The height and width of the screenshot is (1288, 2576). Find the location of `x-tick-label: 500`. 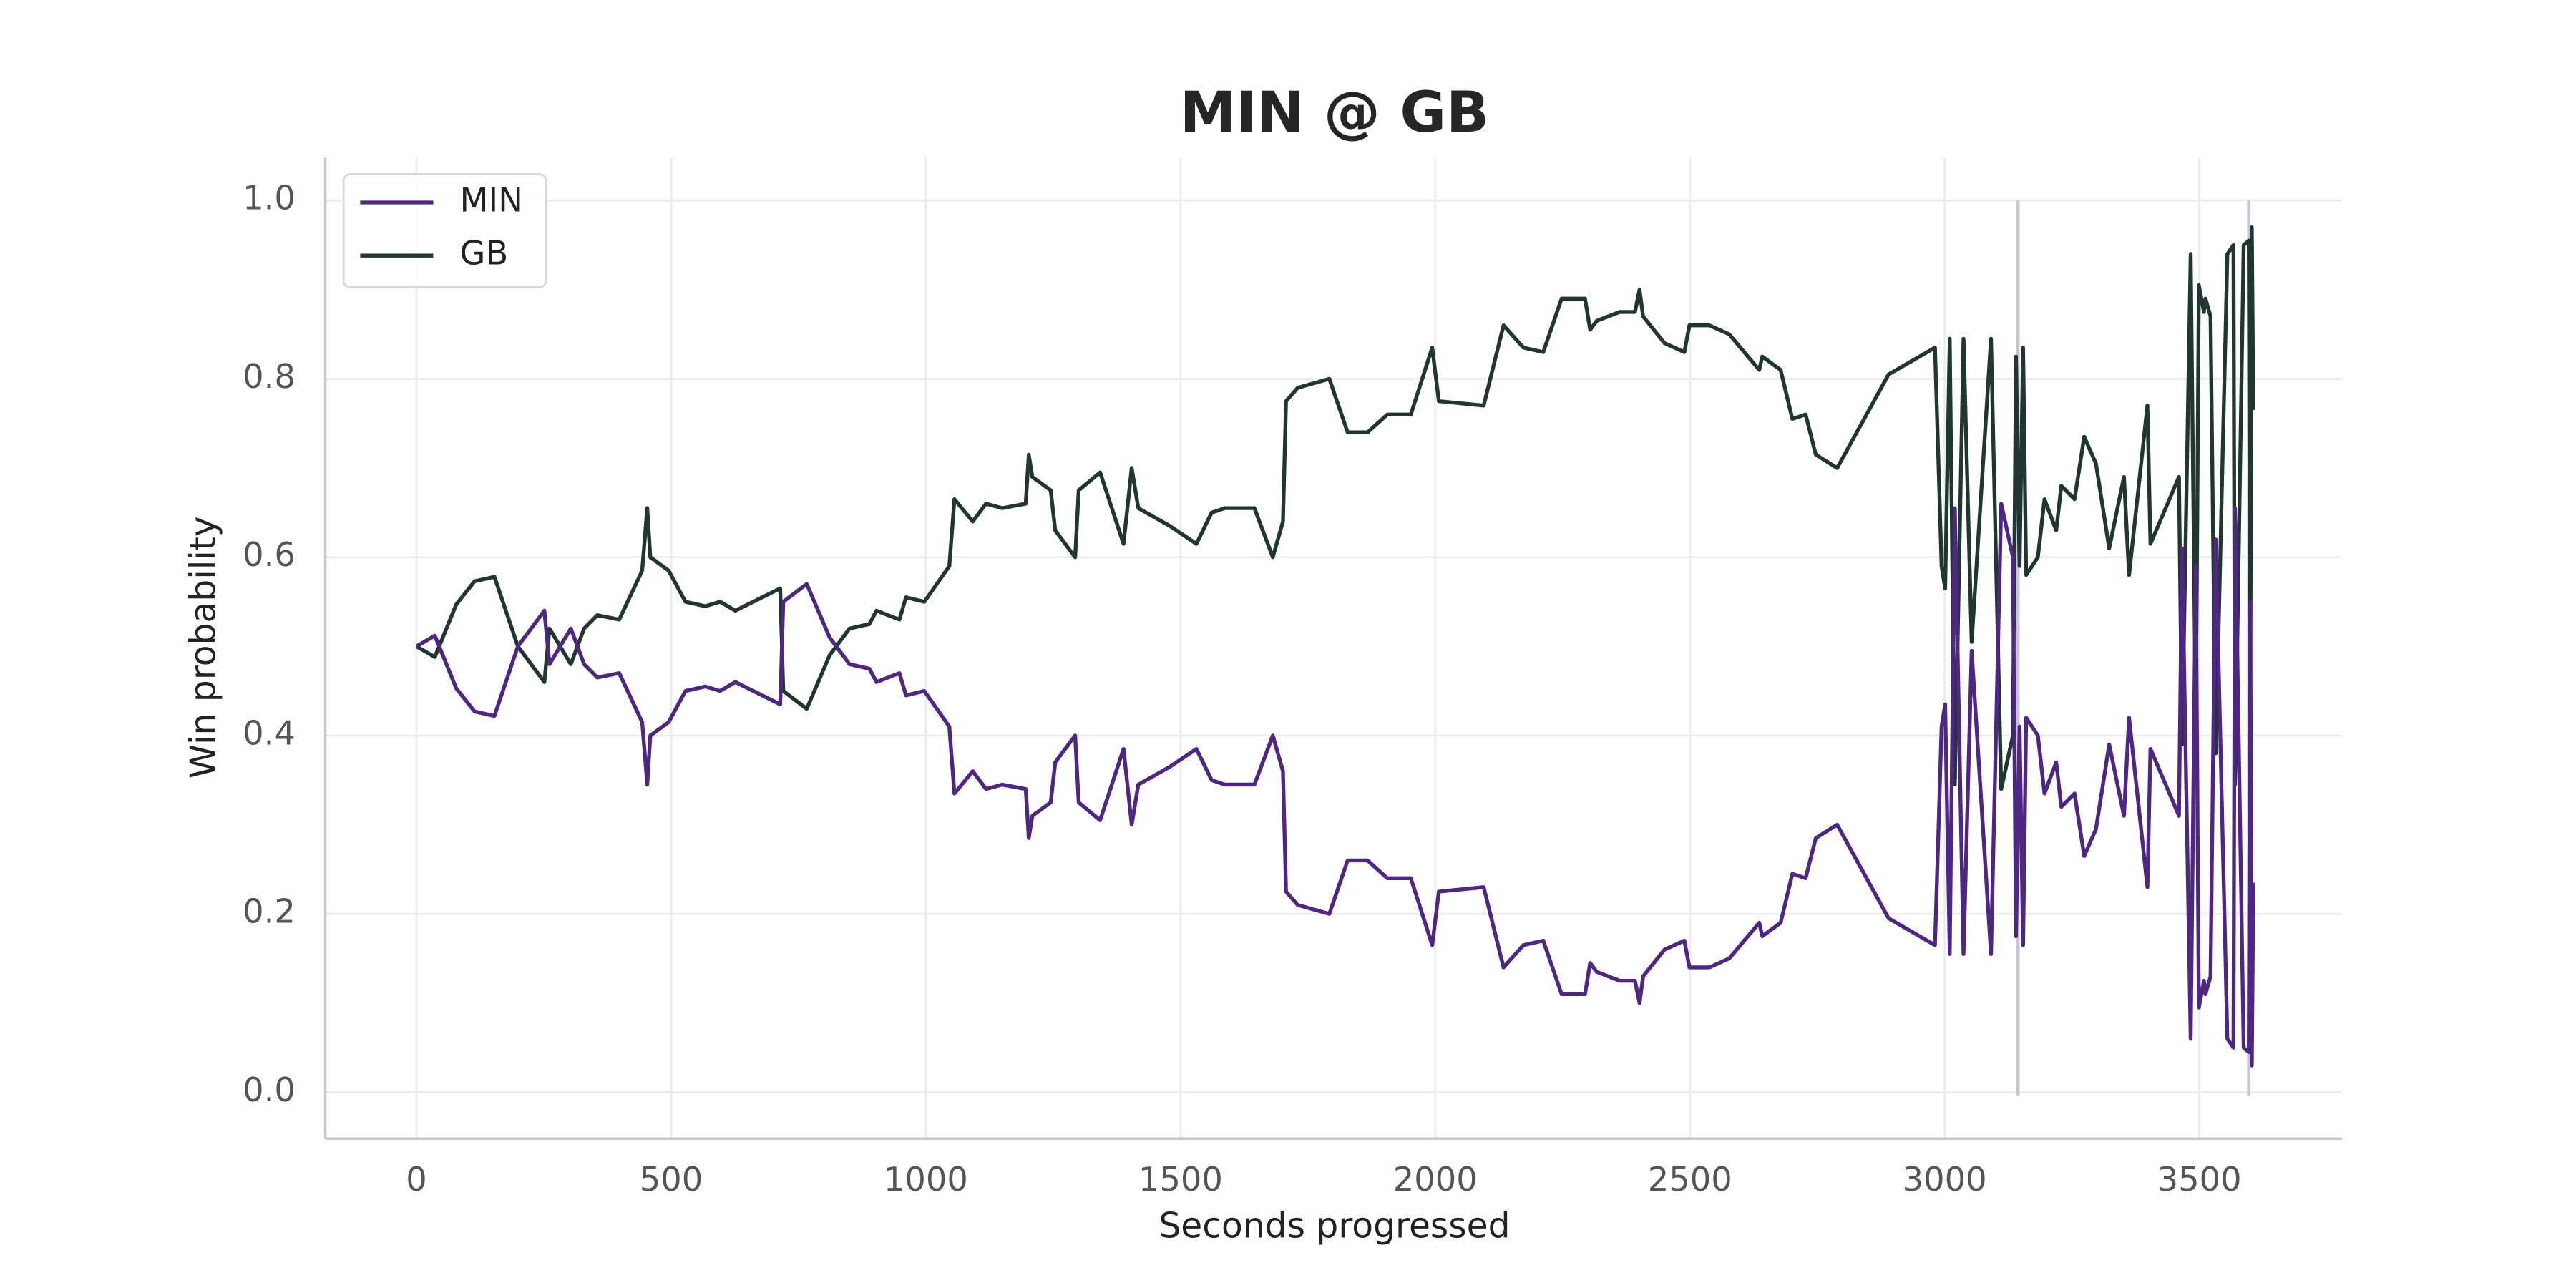

x-tick-label: 500 is located at coordinates (671, 1179).